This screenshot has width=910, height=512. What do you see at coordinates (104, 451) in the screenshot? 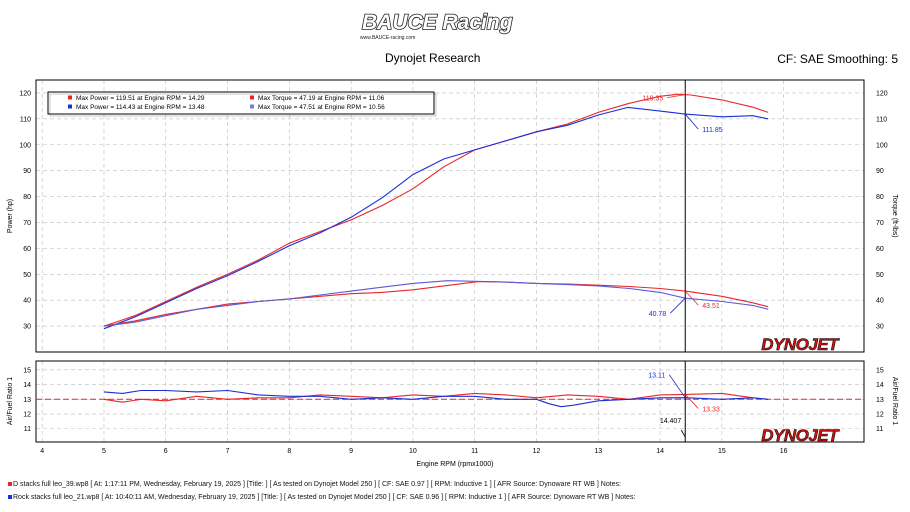
I see `x-tick-label: 5` at bounding box center [104, 451].